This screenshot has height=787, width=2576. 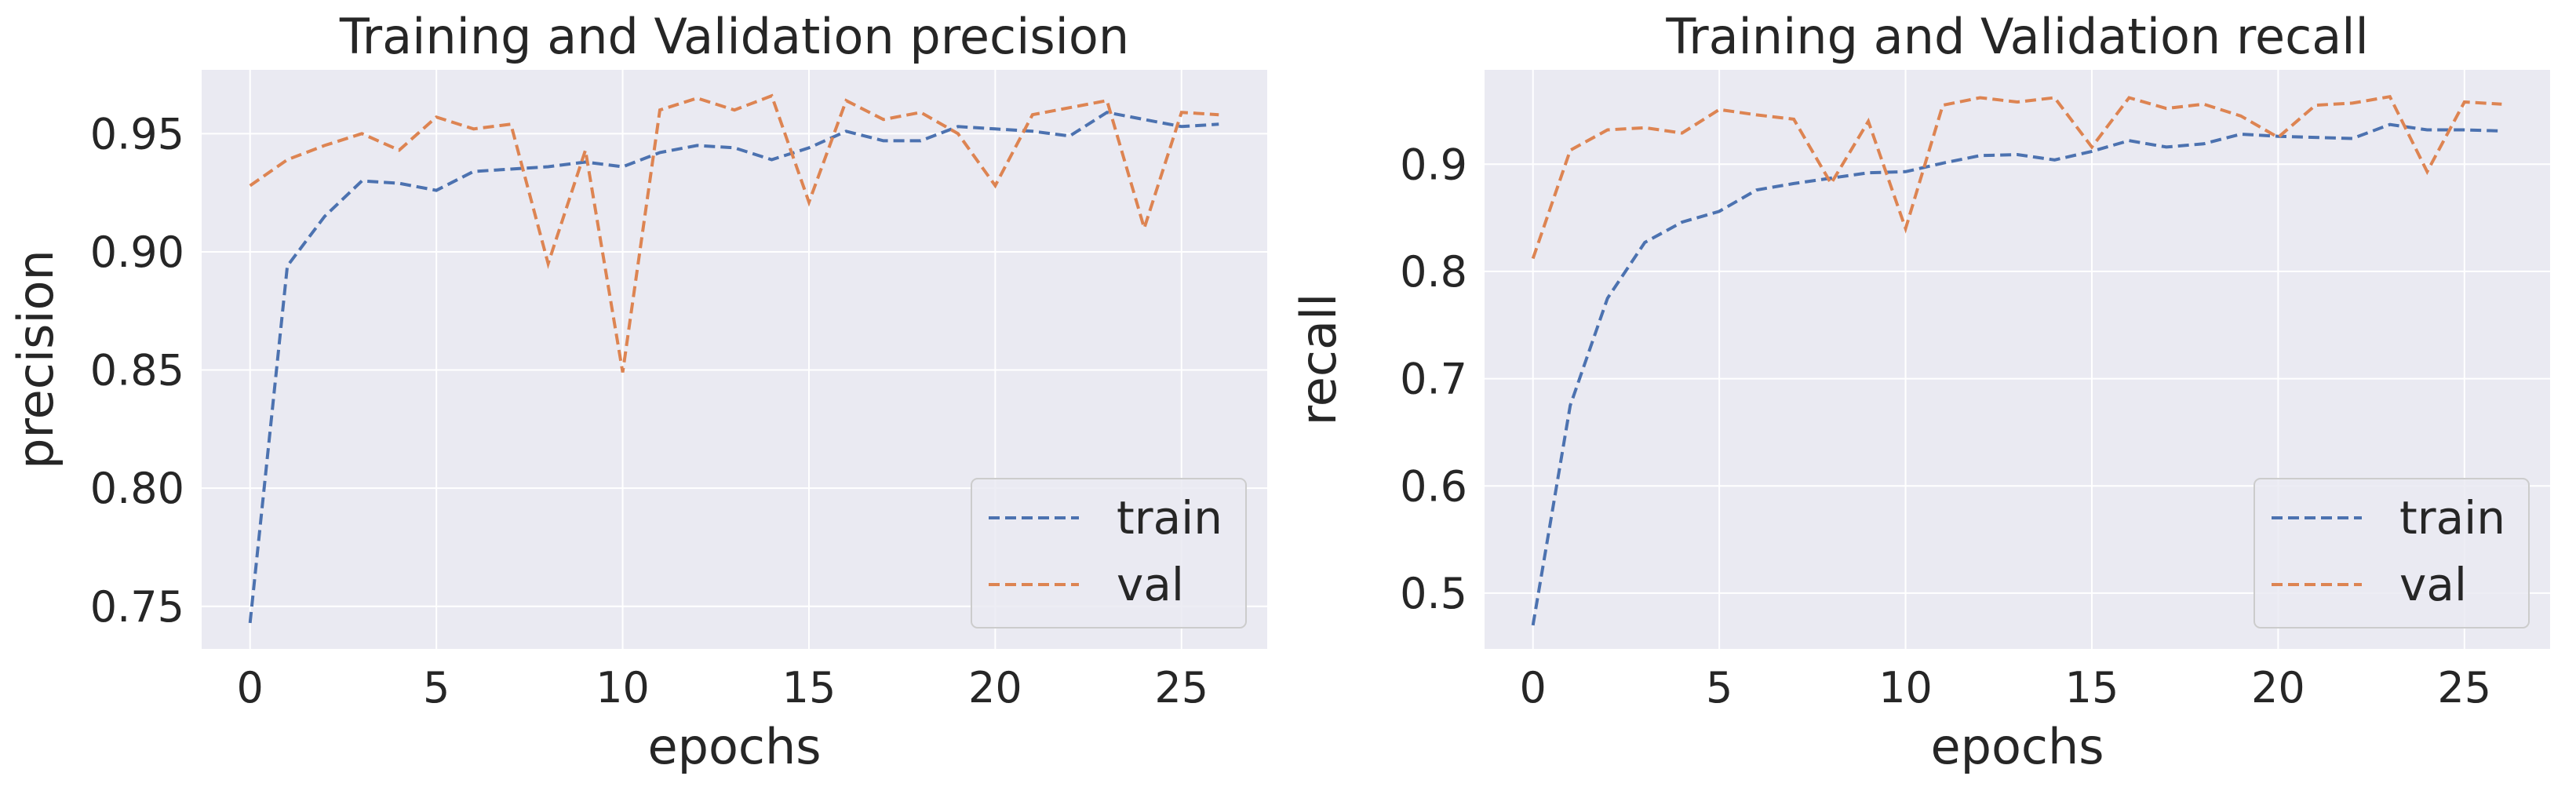 What do you see at coordinates (137, 133) in the screenshot?
I see `y-tick-label: 0.95` at bounding box center [137, 133].